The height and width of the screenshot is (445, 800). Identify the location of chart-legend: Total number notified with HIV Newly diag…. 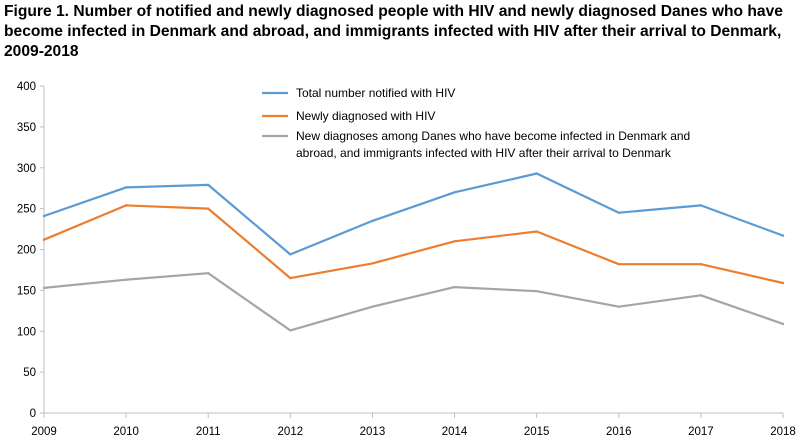
(476, 123).